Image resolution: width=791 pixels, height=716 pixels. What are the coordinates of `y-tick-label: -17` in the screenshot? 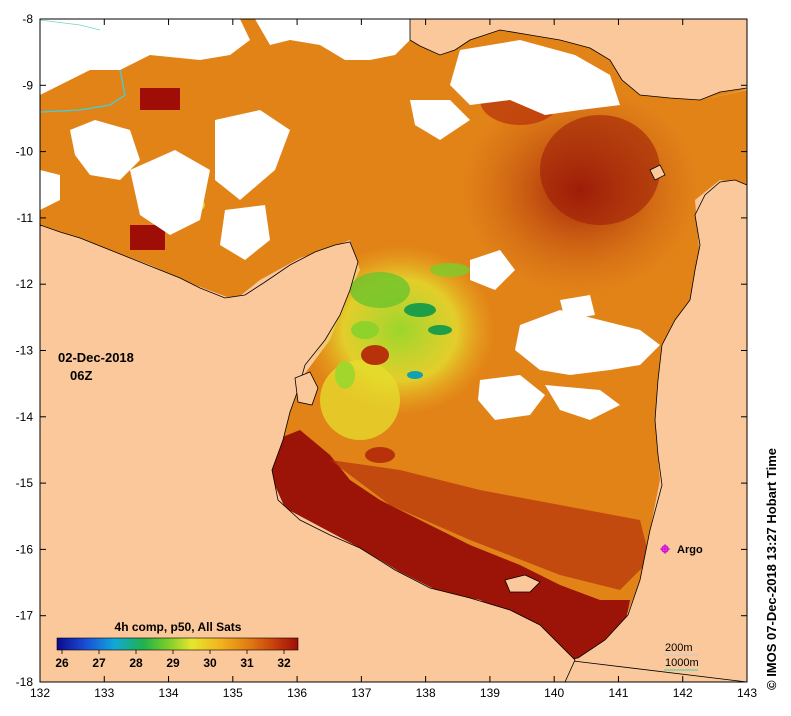 It's located at (25, 616).